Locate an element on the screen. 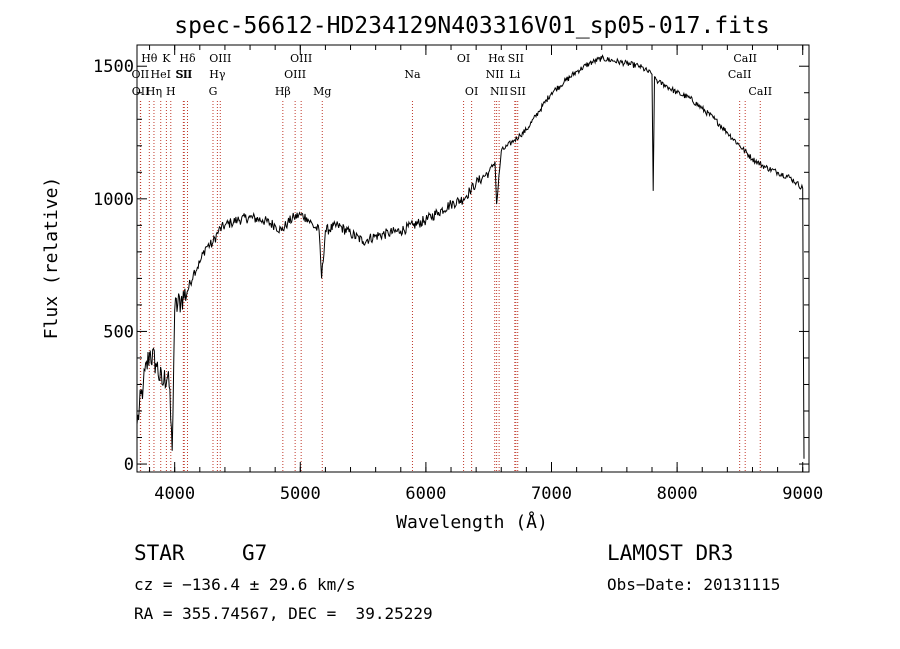  line-label-25: SII is located at coordinates (518, 91).